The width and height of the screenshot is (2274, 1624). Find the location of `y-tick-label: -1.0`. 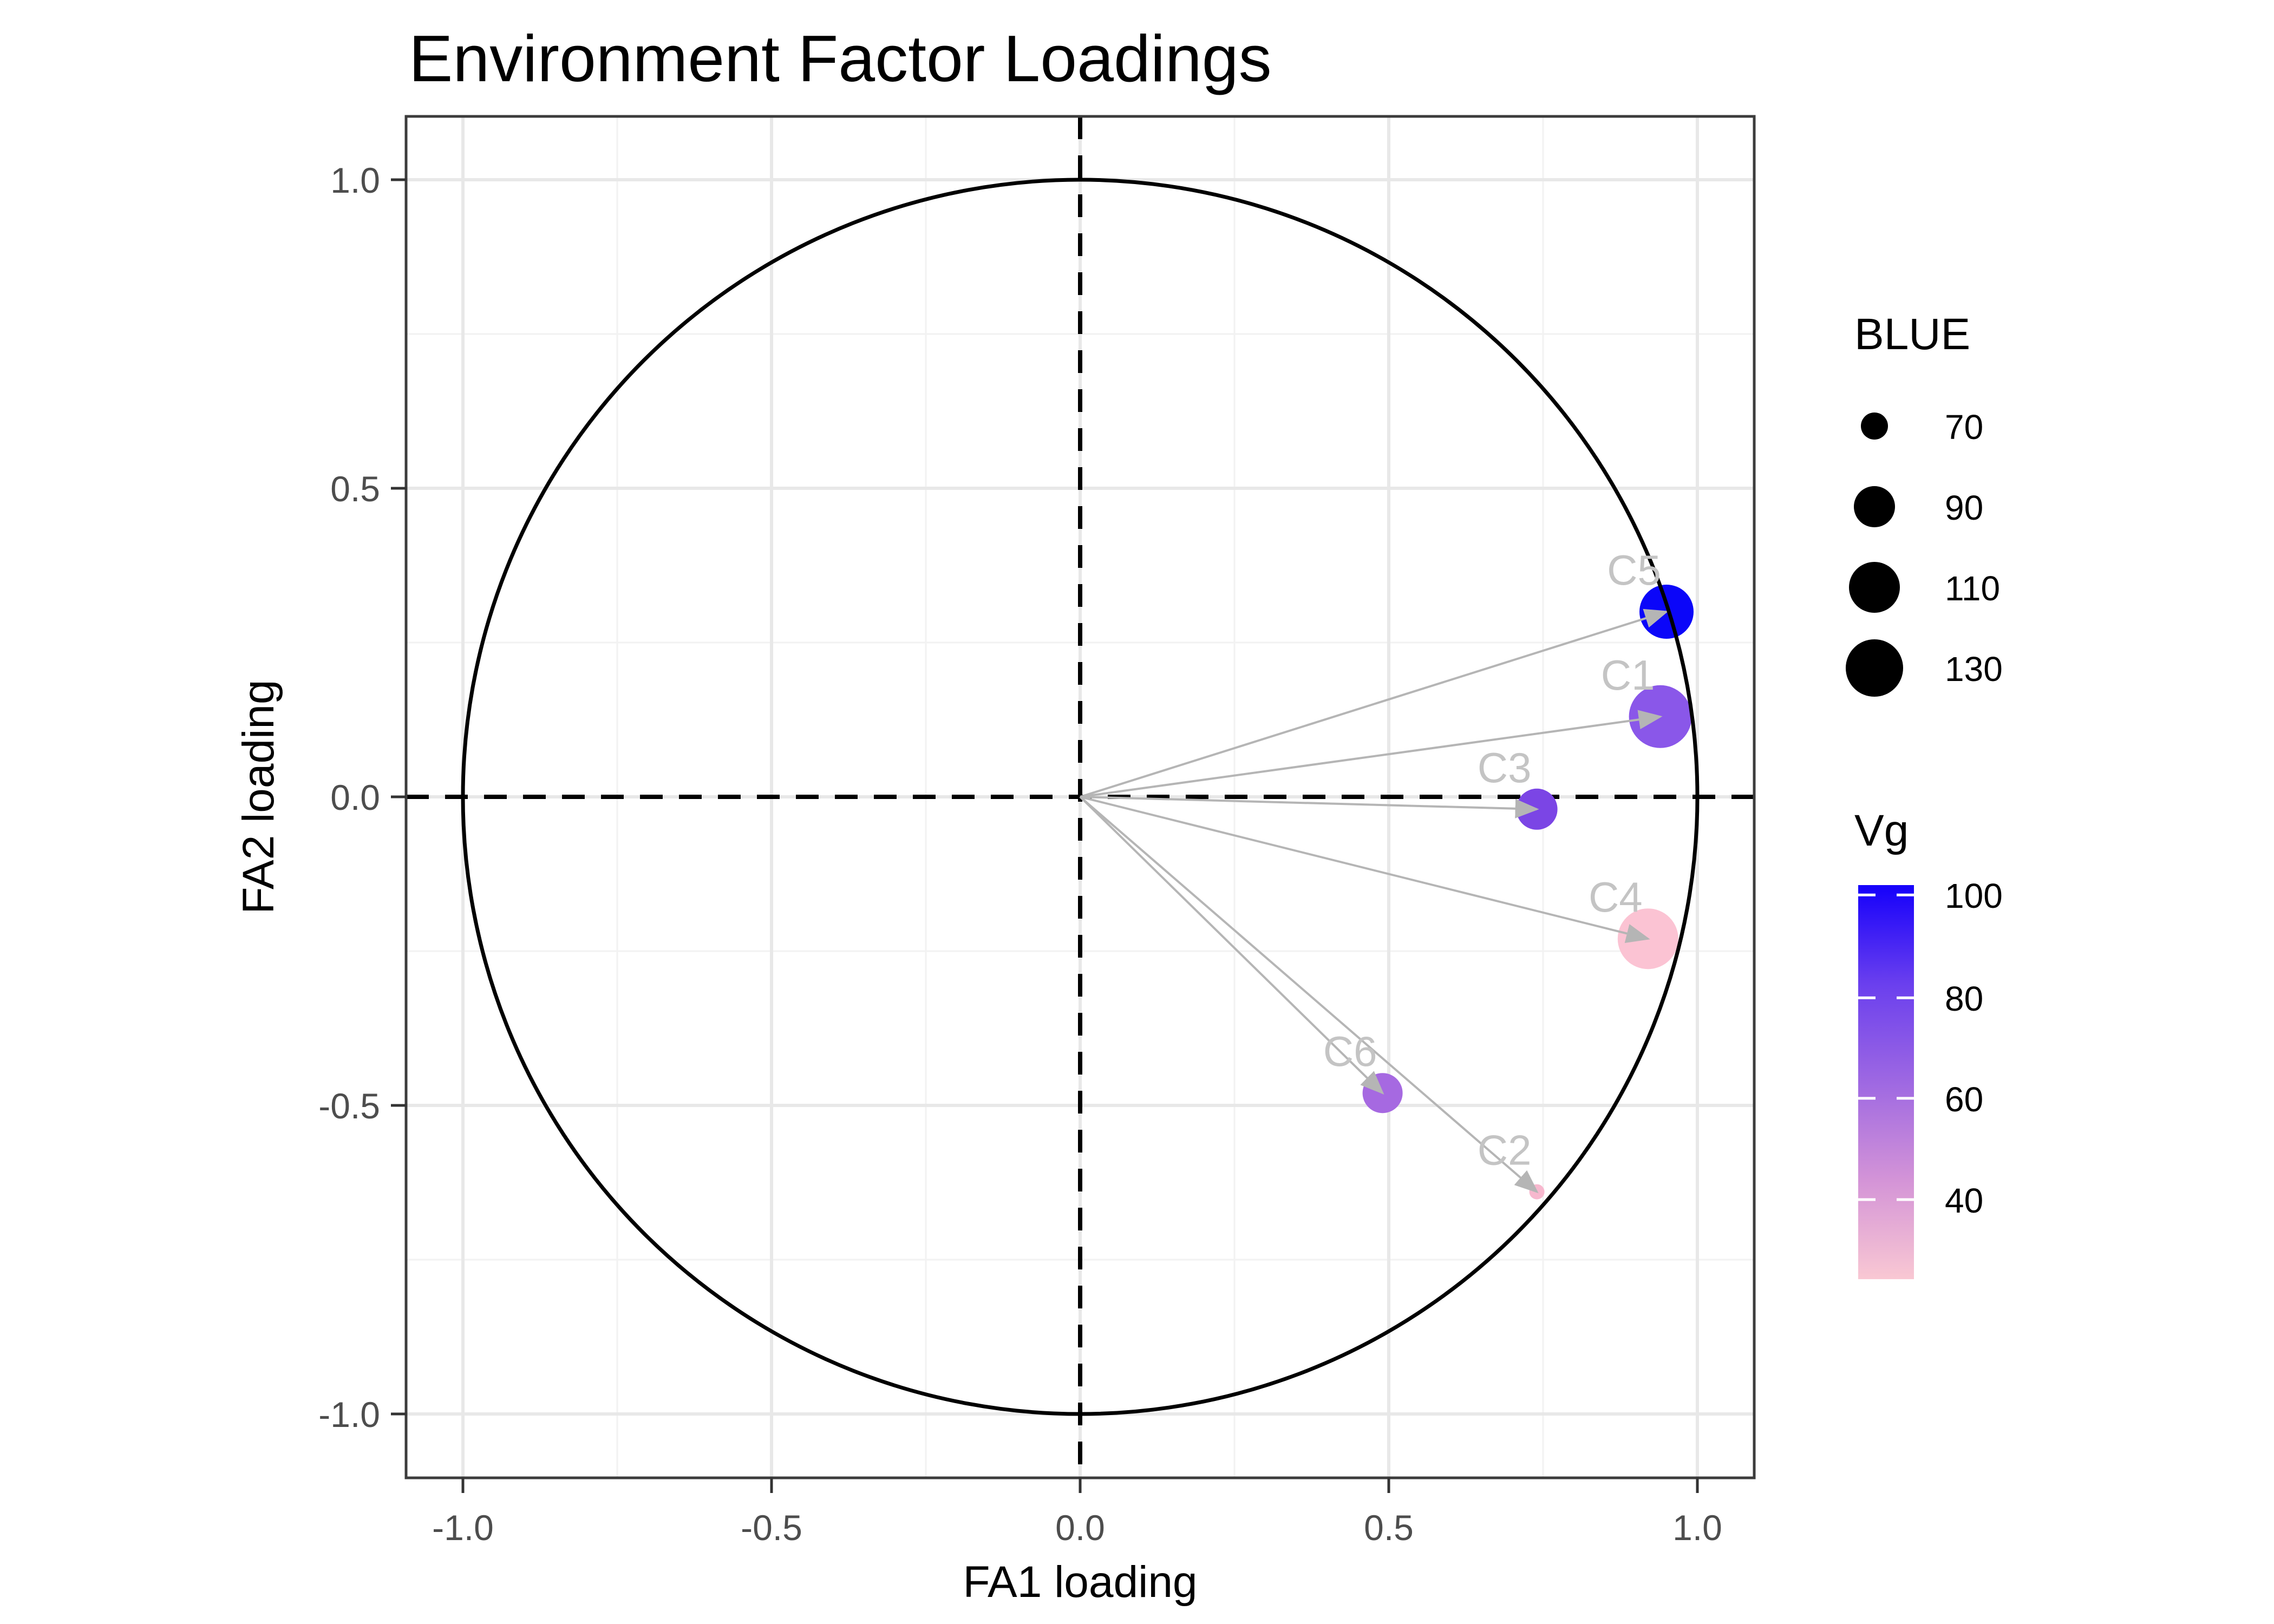

y-tick-label: -1.0 is located at coordinates (349, 1414).